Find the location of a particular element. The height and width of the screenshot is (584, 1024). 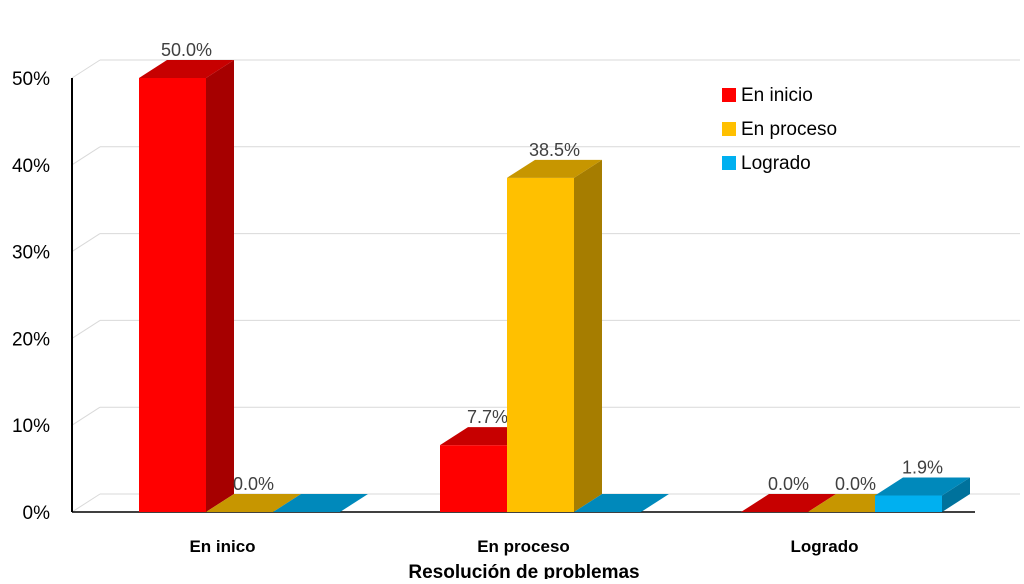

x-tick-label: En inico is located at coordinates (222, 546).